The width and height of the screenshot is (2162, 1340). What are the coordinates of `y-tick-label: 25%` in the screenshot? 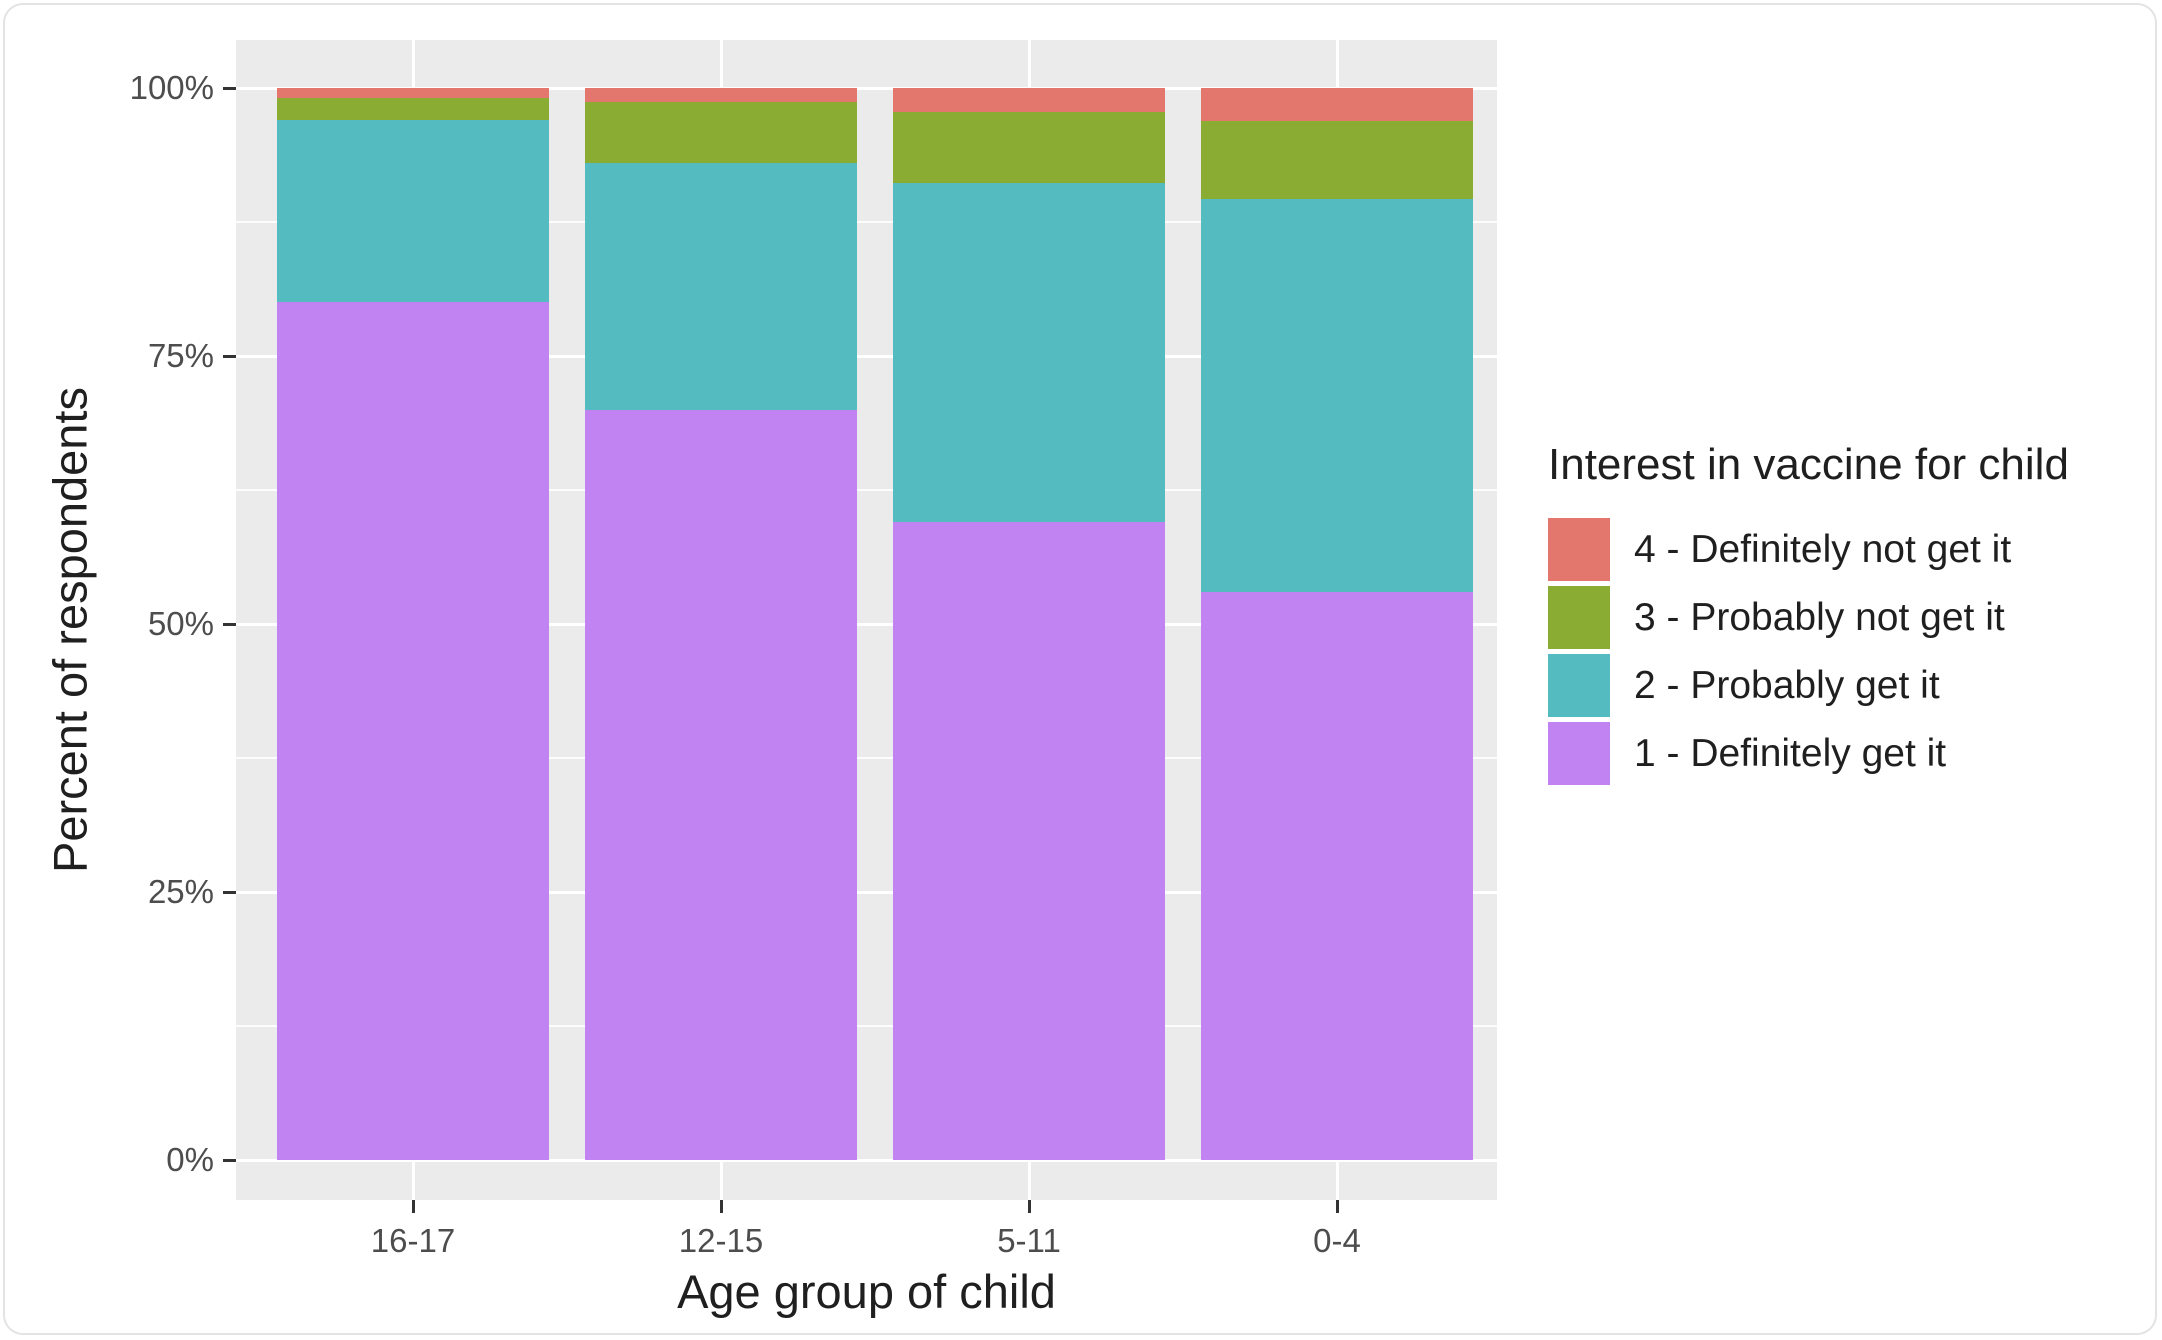 It's located at (180, 891).